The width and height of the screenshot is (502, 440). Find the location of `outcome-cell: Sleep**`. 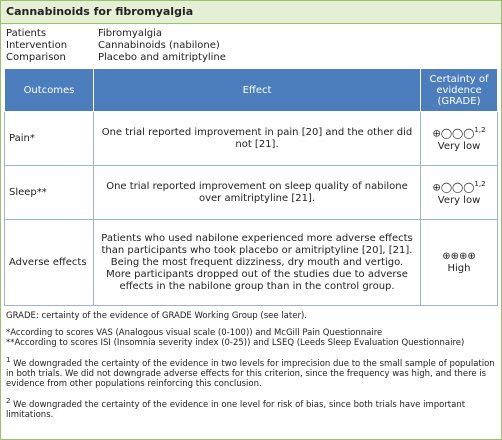

outcome-cell: Sleep** is located at coordinates (49, 192).